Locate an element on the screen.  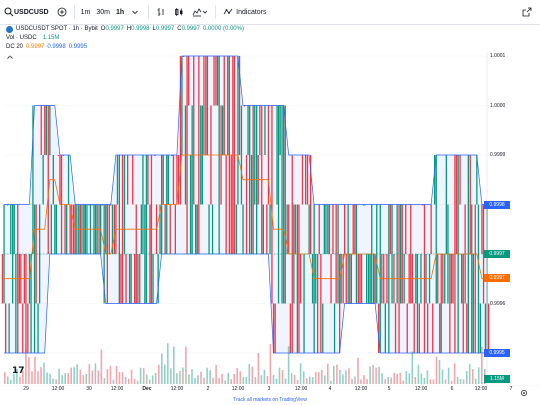
time-tick-label: 29 is located at coordinates (26, 389).